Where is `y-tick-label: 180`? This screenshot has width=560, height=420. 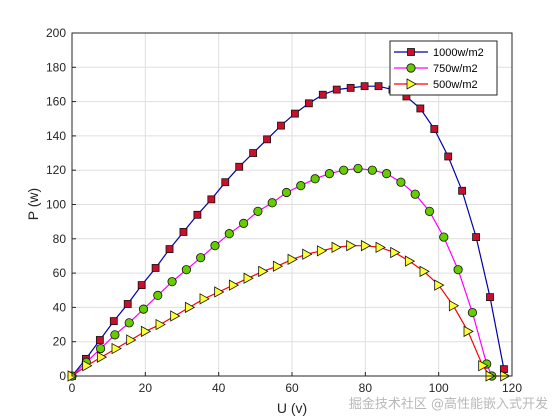 y-tick-label: 180 is located at coordinates (56, 67).